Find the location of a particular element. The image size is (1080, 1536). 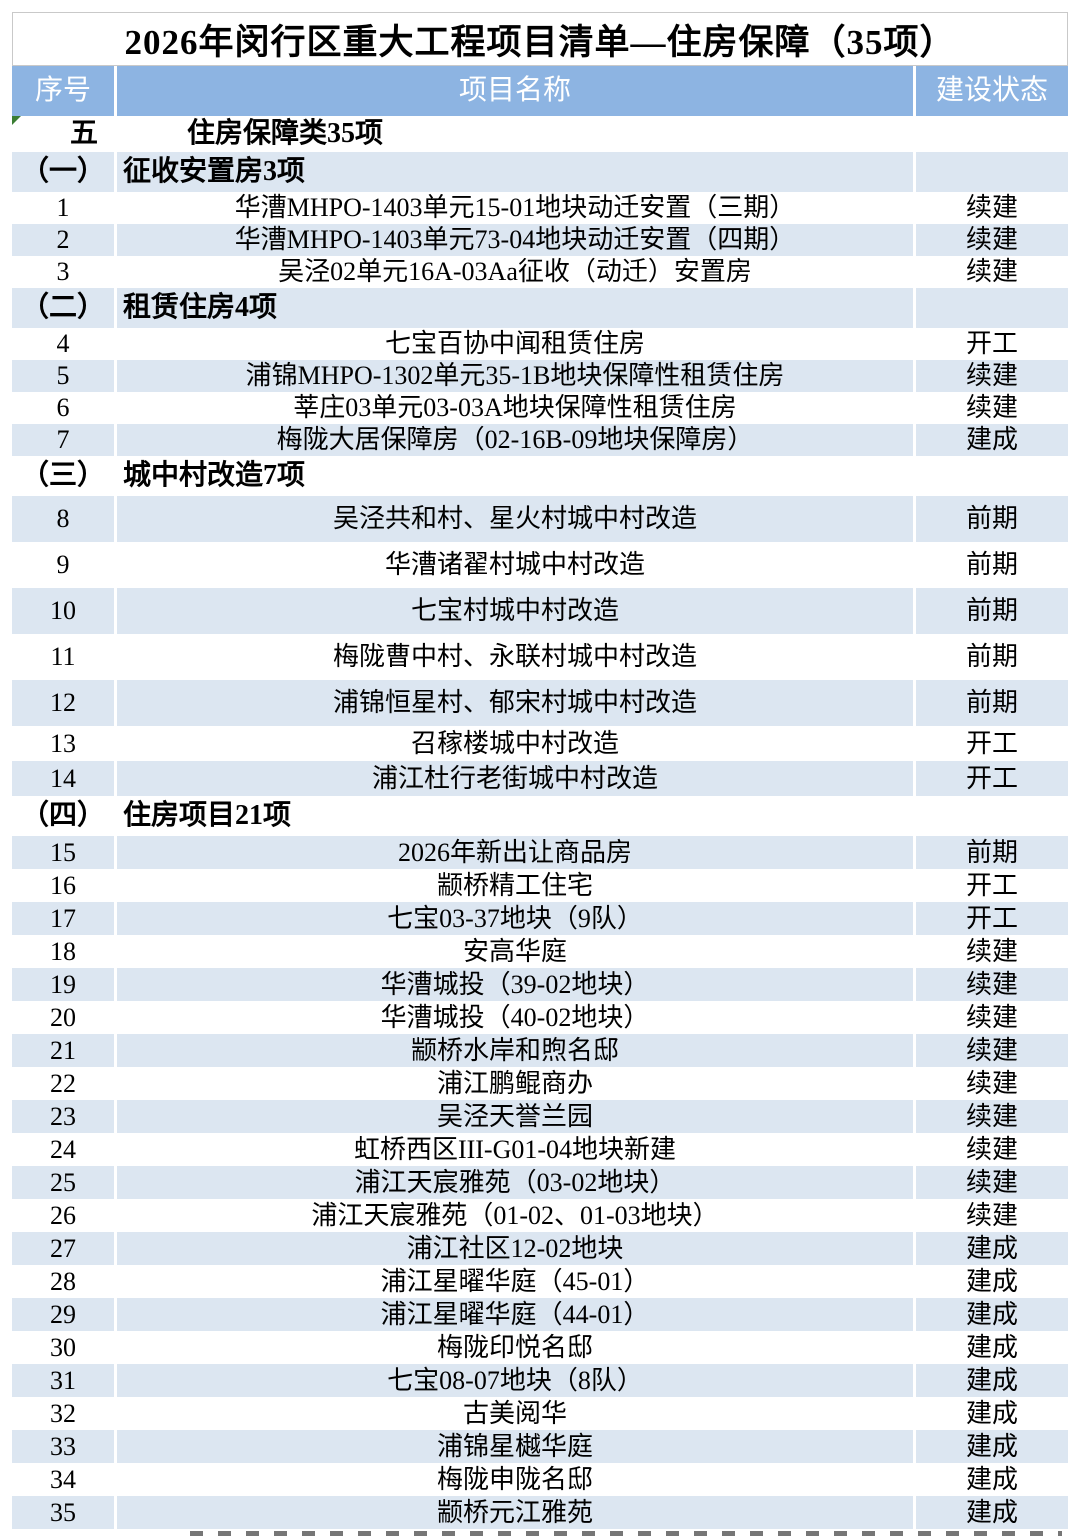

serial-cell: 26 is located at coordinates (63, 1215).